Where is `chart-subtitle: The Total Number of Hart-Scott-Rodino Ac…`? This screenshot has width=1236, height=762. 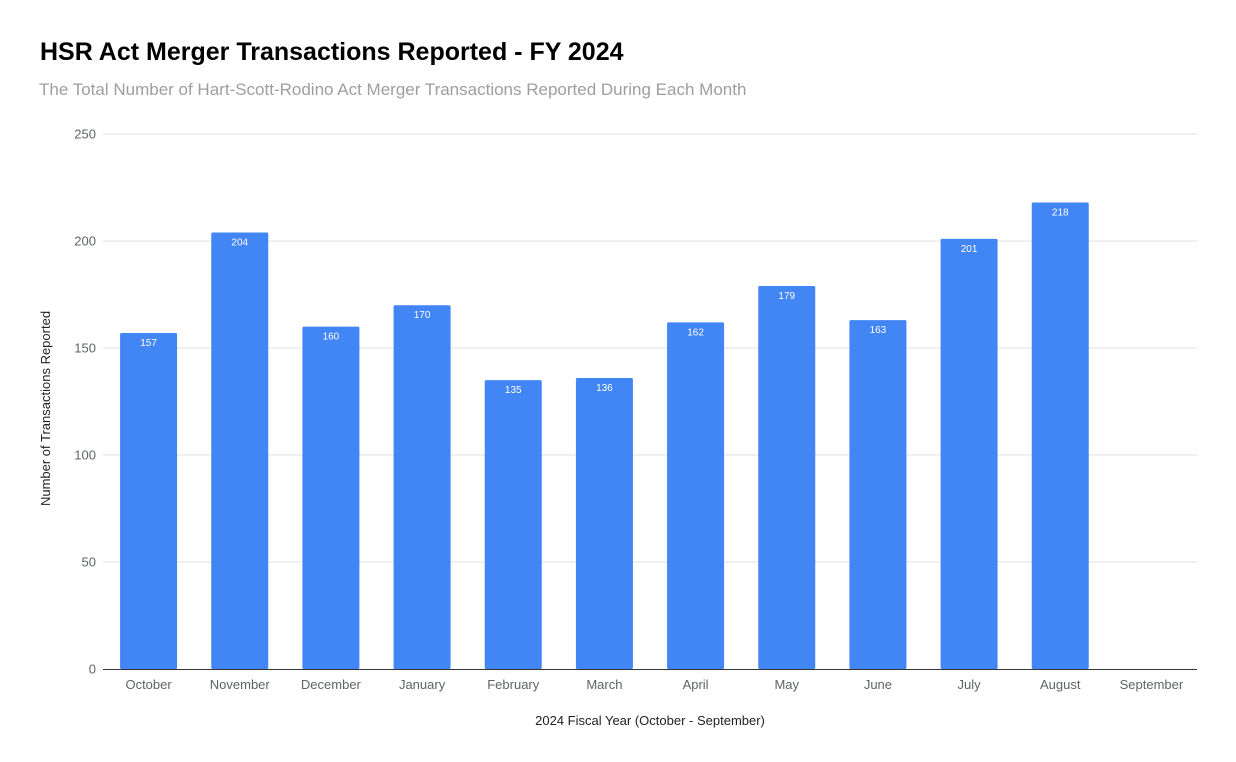 chart-subtitle: The Total Number of Hart-Scott-Rodino Ac… is located at coordinates (393, 89).